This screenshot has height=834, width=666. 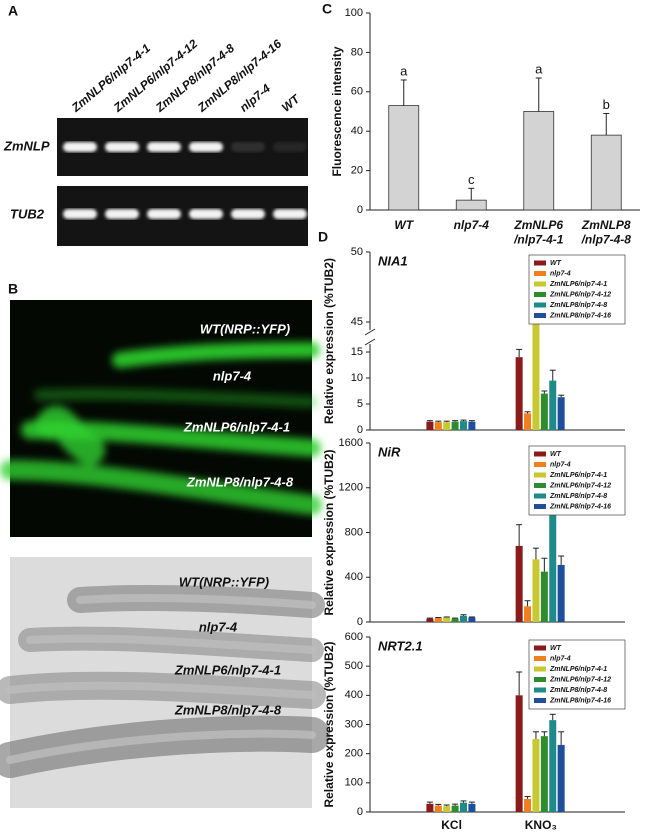 What do you see at coordinates (27, 213) in the screenshot?
I see `row-label: TUB2` at bounding box center [27, 213].